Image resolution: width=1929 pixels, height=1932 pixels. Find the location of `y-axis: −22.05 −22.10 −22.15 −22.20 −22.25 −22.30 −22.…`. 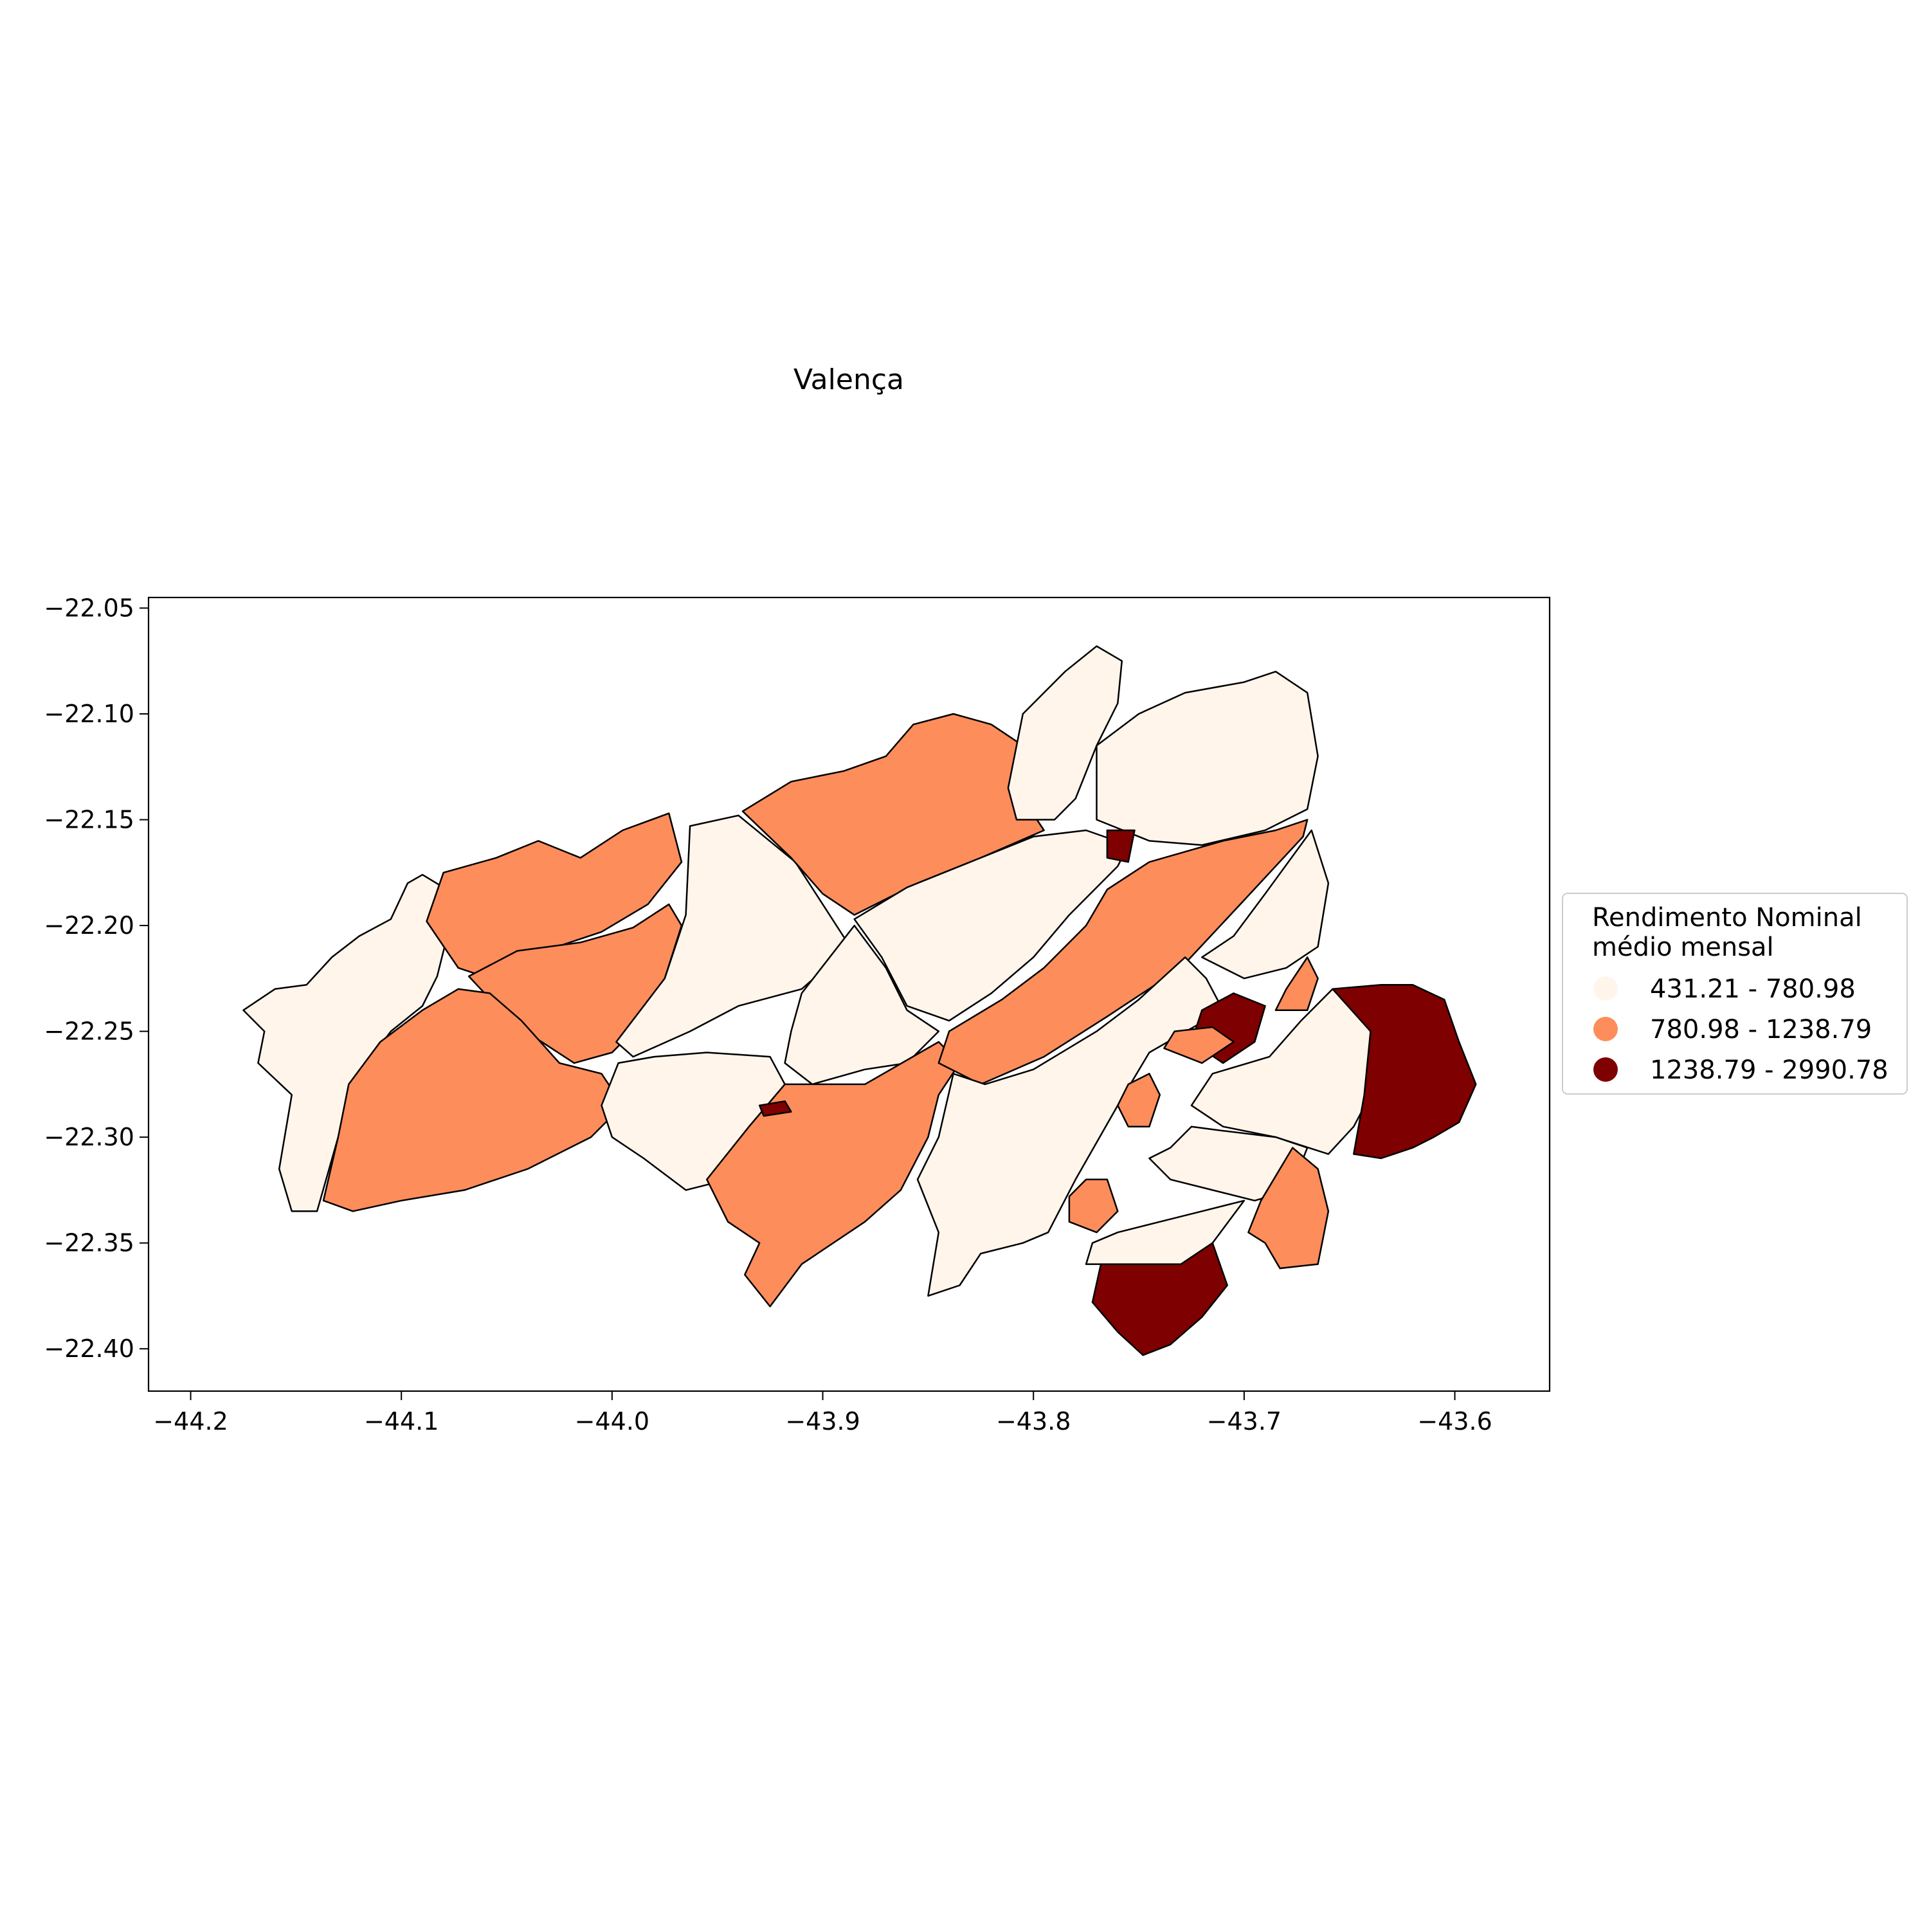

y-axis: −22.05 −22.10 −22.15 −22.20 −22.25 −22.30 −22.… is located at coordinates (96, 979).